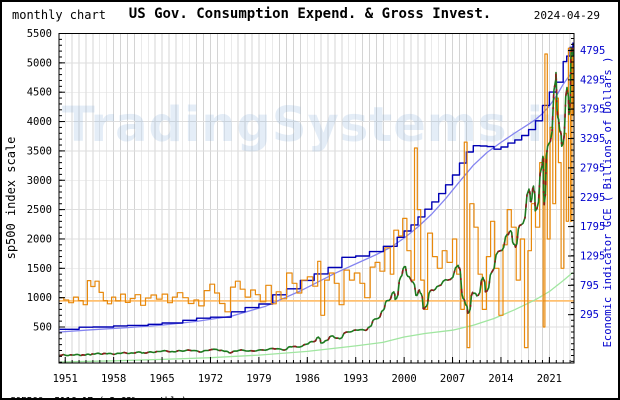 The width and height of the screenshot is (620, 400). Describe the element at coordinates (315, 125) in the screenshot. I see `watermark-text: TradingSystems.it` at that location.